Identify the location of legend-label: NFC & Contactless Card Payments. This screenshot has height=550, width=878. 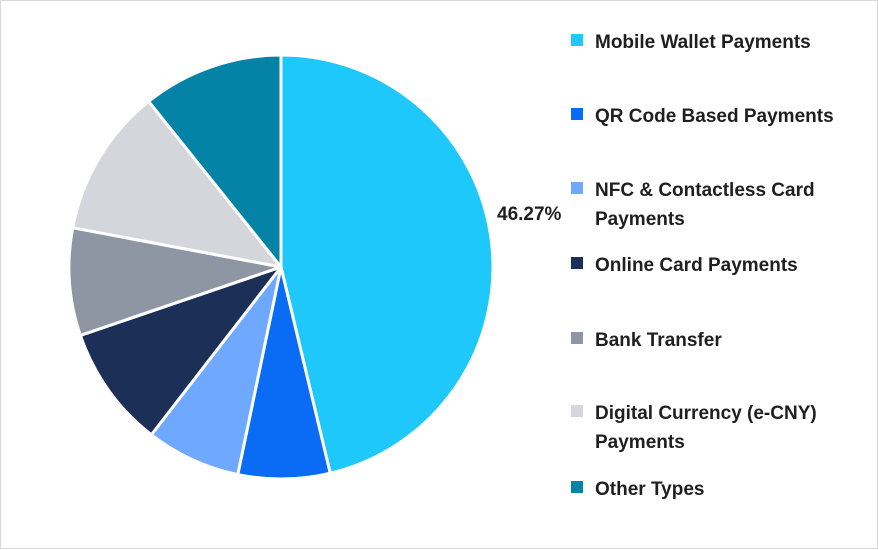
(705, 205).